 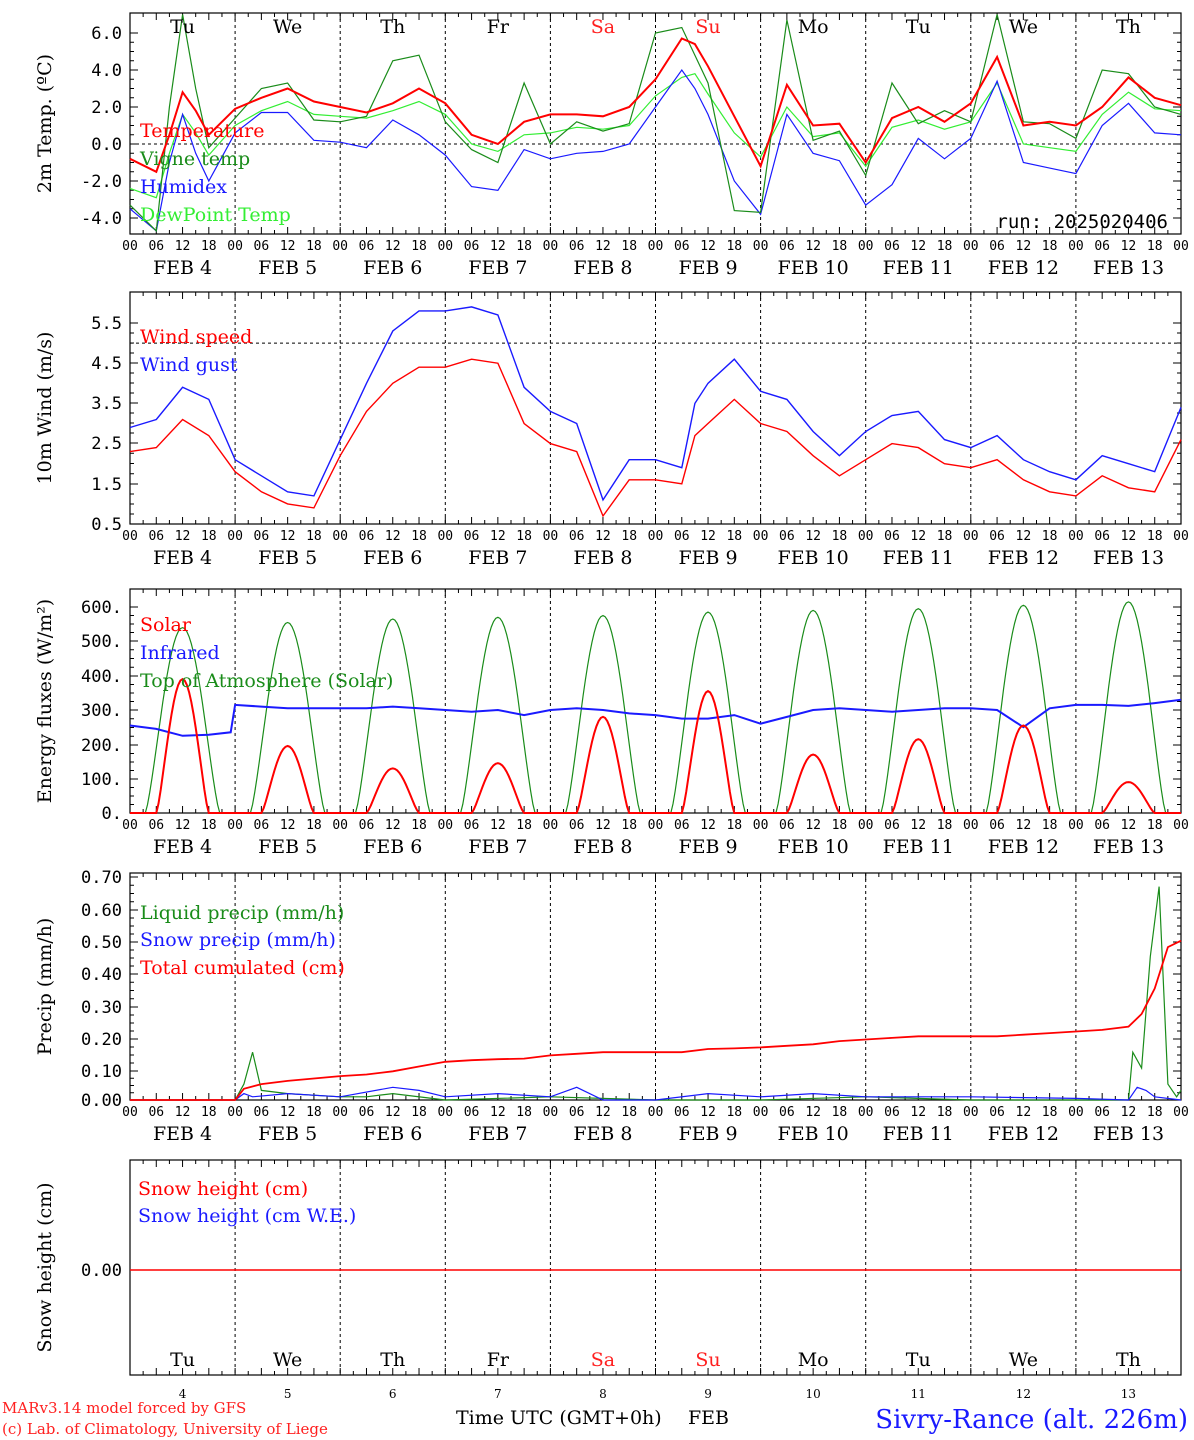 What do you see at coordinates (497, 558) in the screenshot?
I see `date-label: FEB 7` at bounding box center [497, 558].